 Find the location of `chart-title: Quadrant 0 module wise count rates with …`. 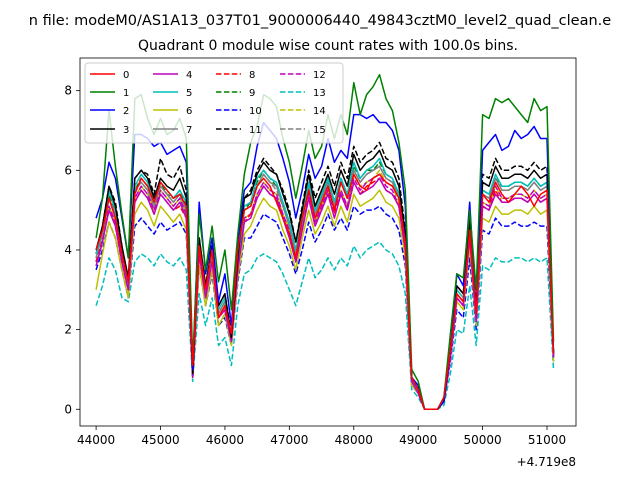

chart-title: Quadrant 0 module wise count rates with … is located at coordinates (328, 46).